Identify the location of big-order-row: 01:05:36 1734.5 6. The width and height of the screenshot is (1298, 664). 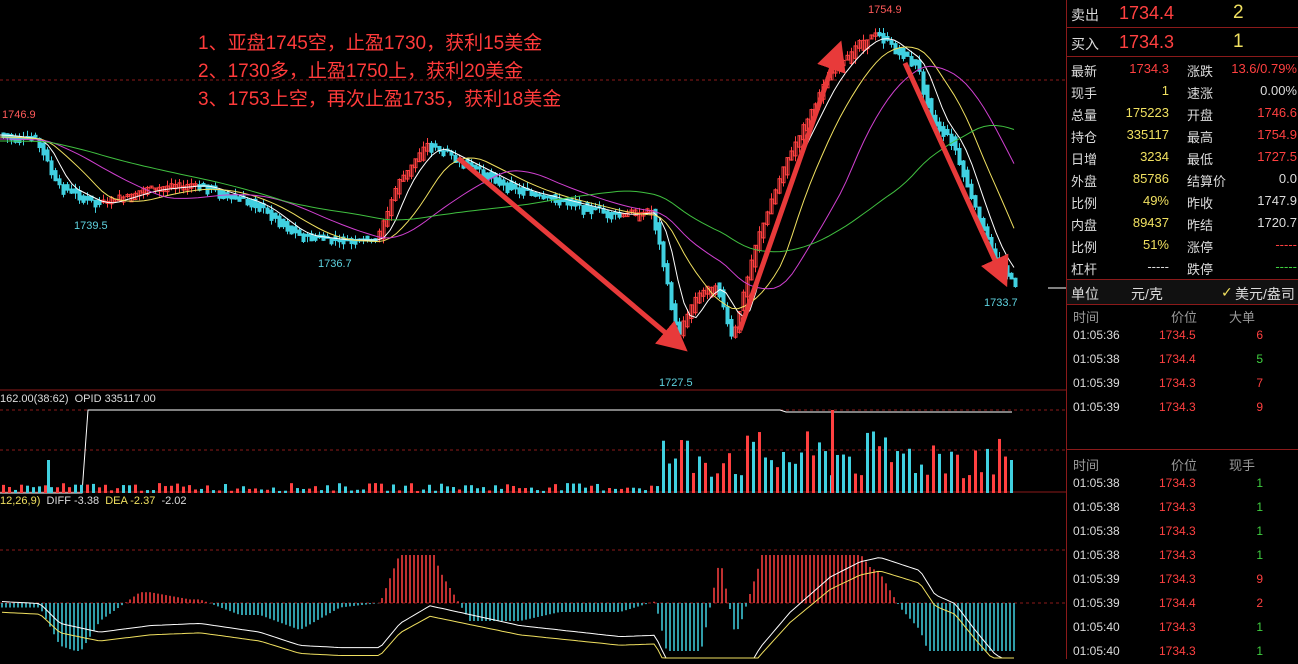
(1182, 336).